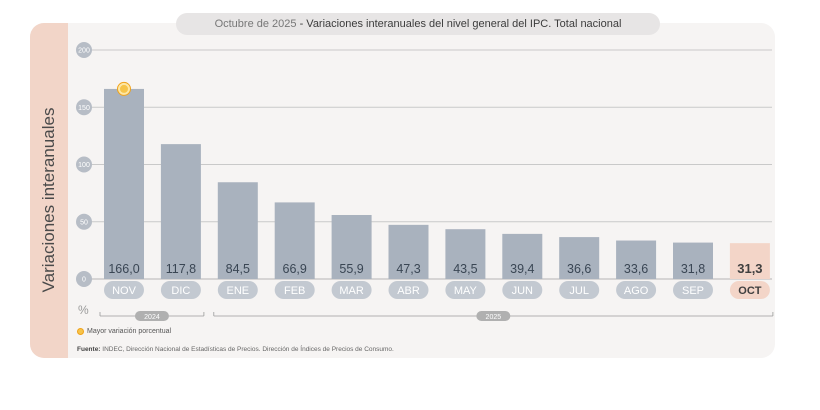 The width and height of the screenshot is (820, 410). What do you see at coordinates (408, 269) in the screenshot?
I see `bar-value-label: 47,3` at bounding box center [408, 269].